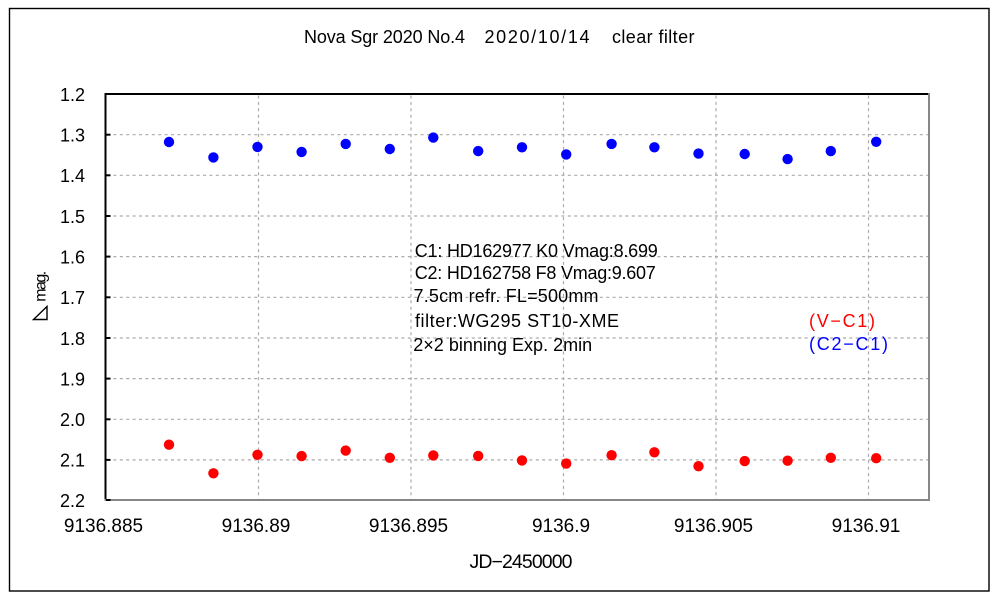  What do you see at coordinates (72, 339) in the screenshot?
I see `svg-text: 1.8` at bounding box center [72, 339].